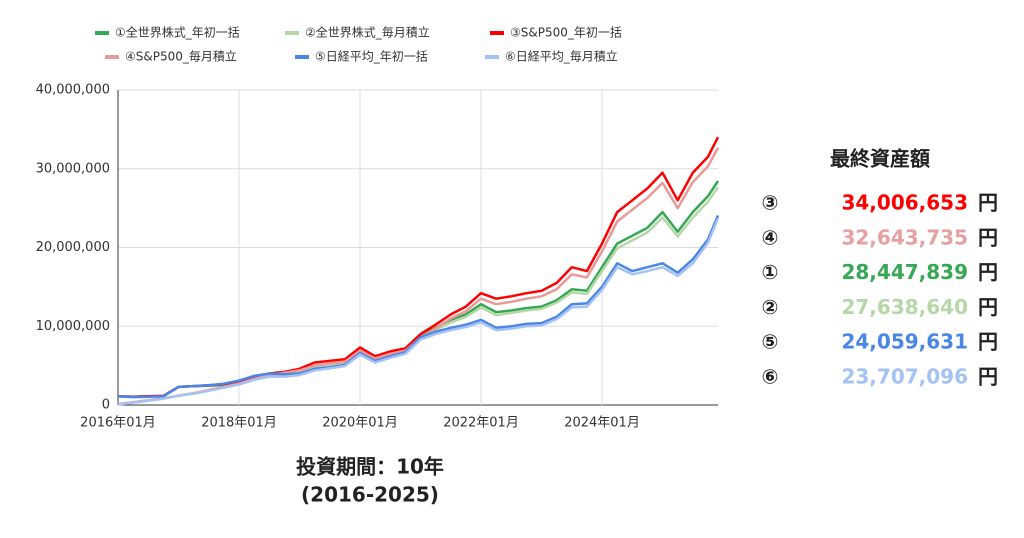 The image size is (1024, 538). I want to click on y-tick-label: 0, so click(106, 405).